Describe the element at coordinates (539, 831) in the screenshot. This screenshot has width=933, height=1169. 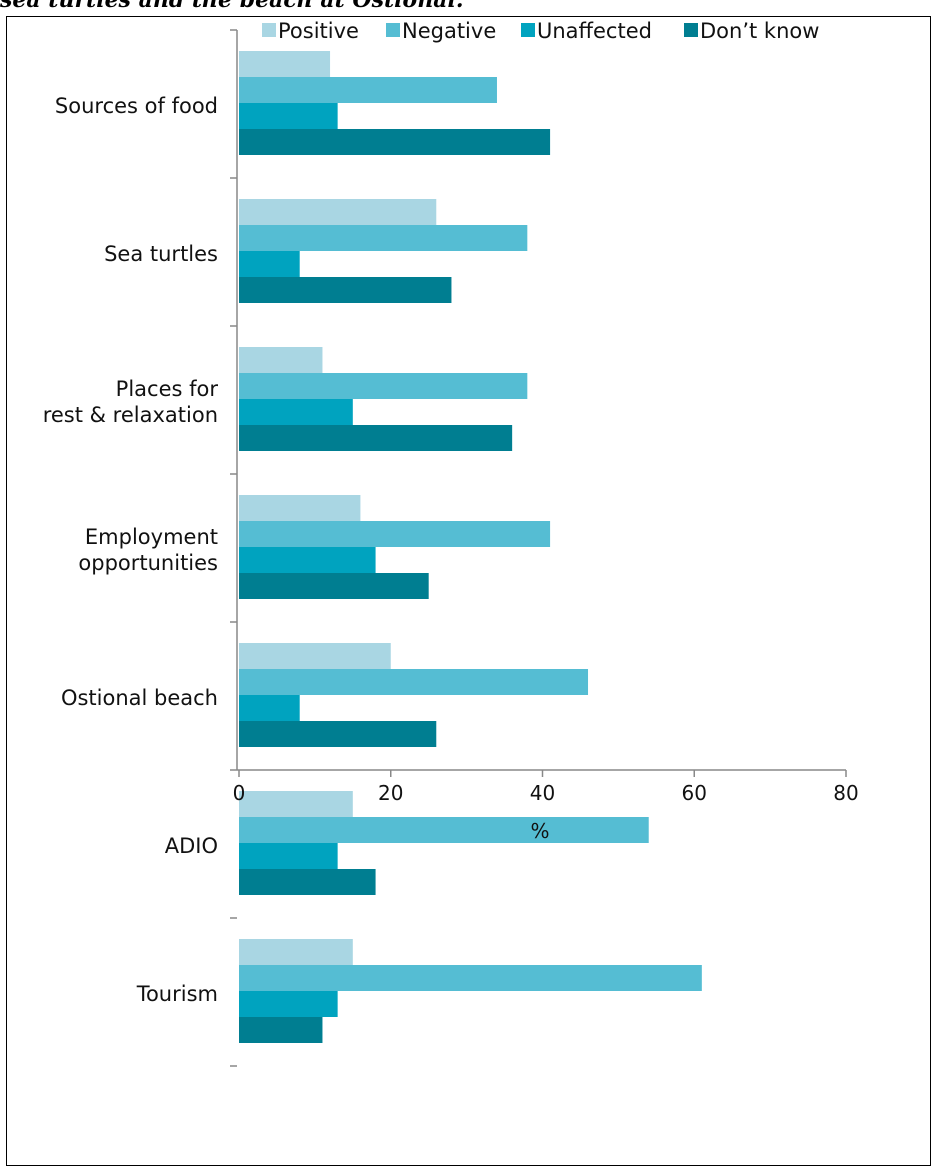
I see `x-axis-title: %` at that location.